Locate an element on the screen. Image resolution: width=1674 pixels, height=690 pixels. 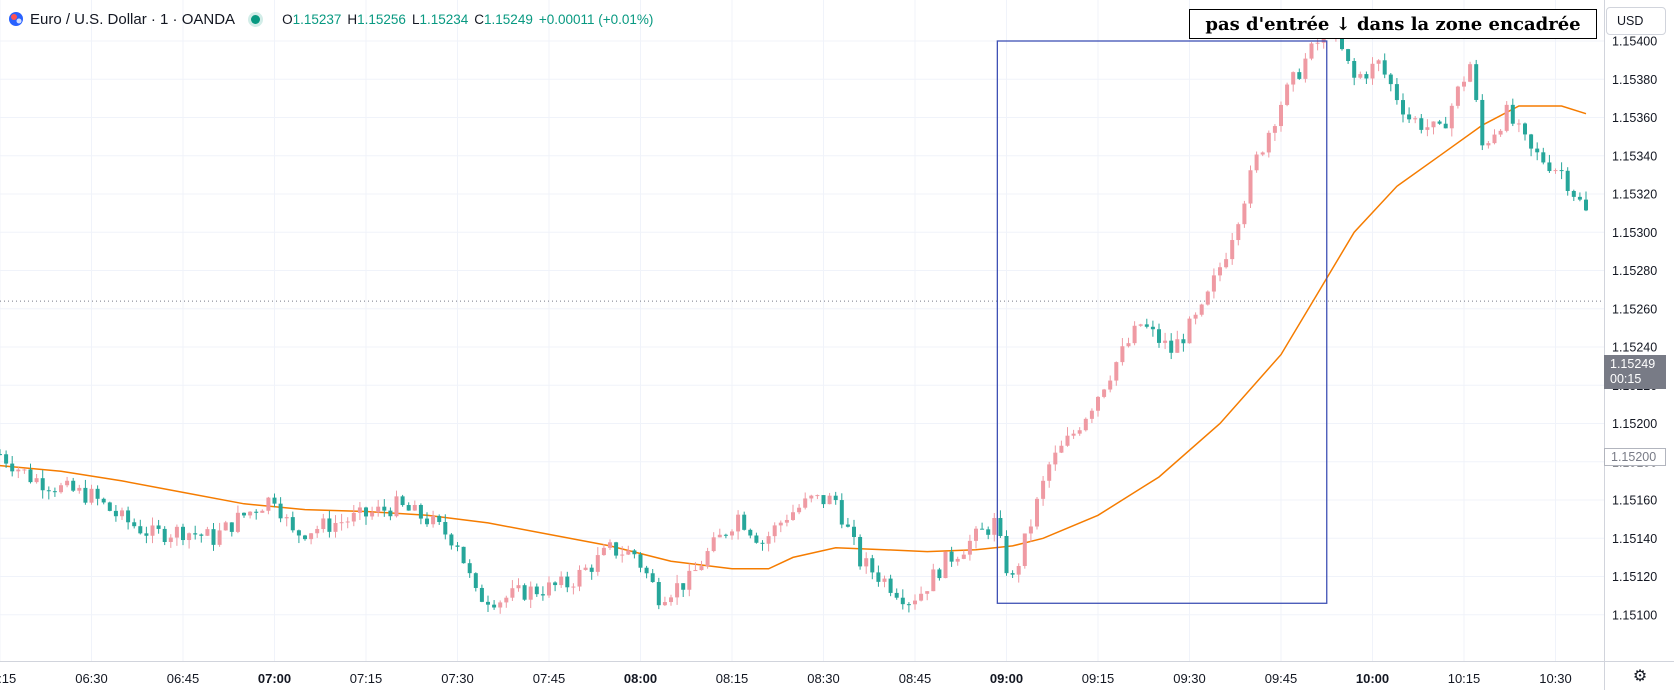
close-value: 1.15249 is located at coordinates (508, 19).